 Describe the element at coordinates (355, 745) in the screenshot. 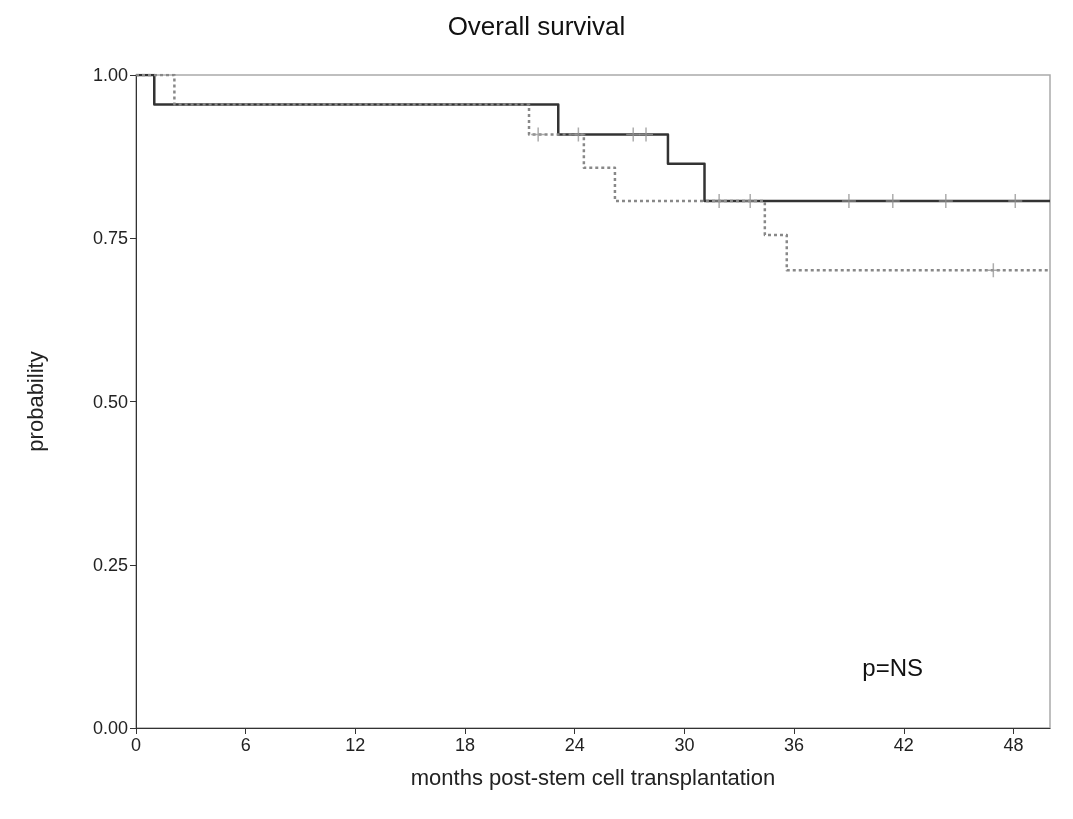

I see `x-tick-label: 12` at that location.